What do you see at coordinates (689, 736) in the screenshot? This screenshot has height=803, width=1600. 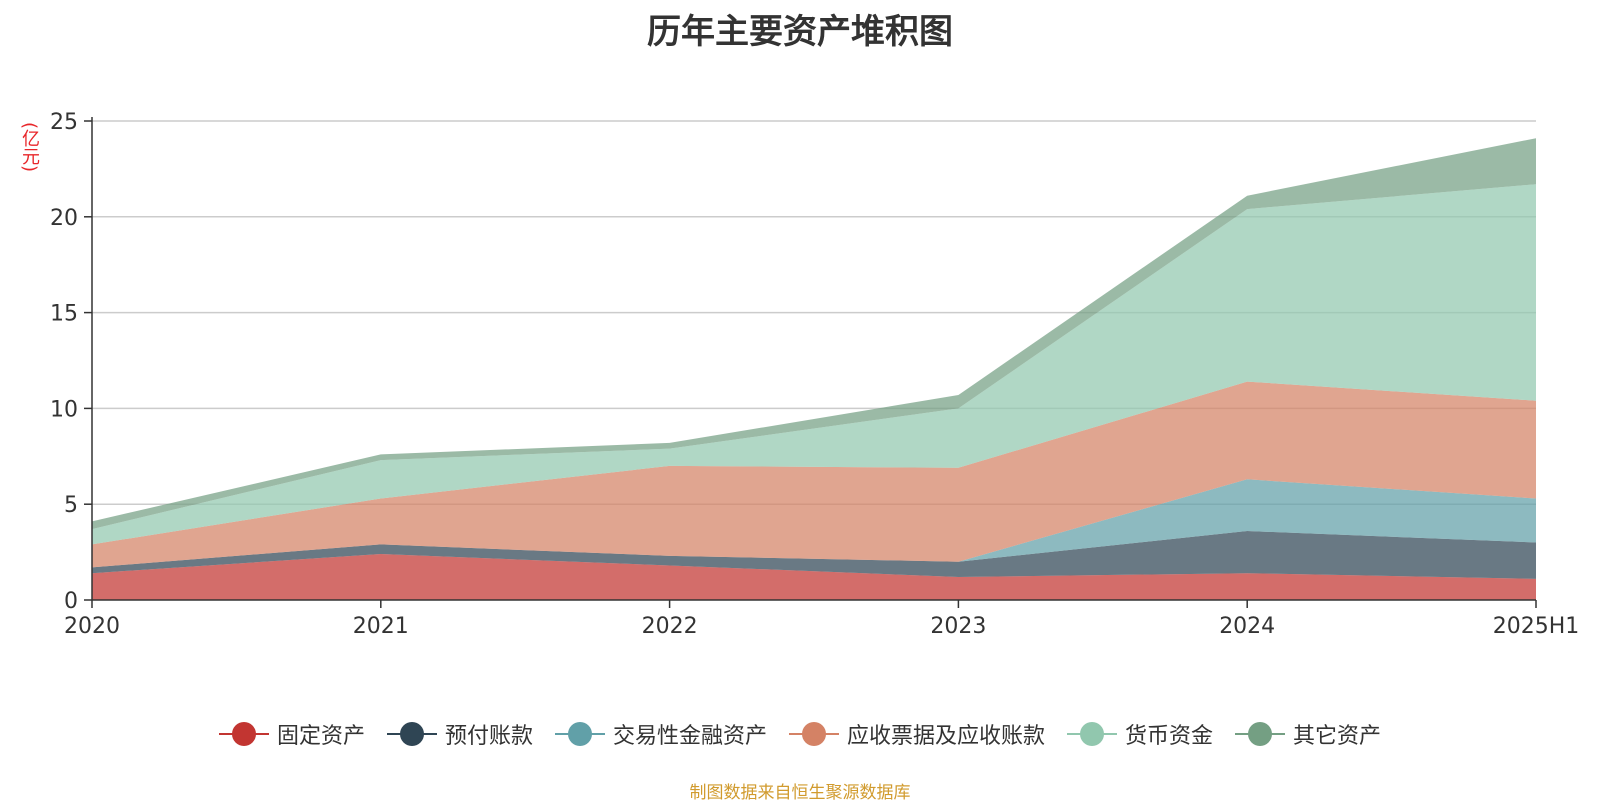 I see `legend-label: 交易性金融资产` at bounding box center [689, 736].